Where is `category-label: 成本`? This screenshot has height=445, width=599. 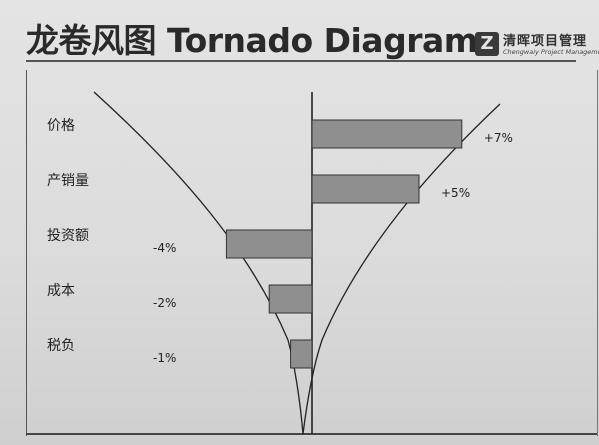 category-label: 成本 is located at coordinates (61, 291).